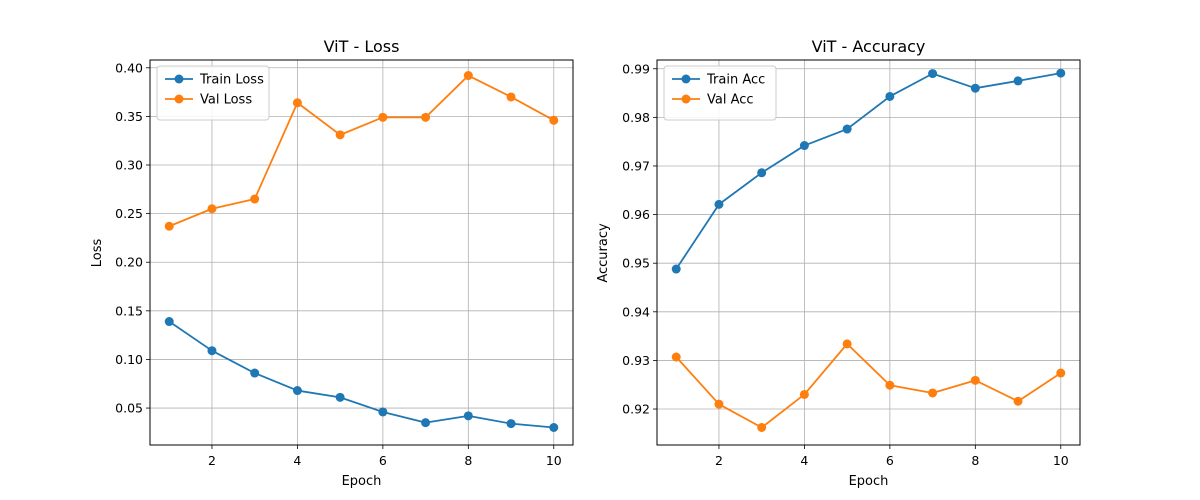 The image size is (1200, 500). Describe the element at coordinates (226, 100) in the screenshot. I see `val-loss-legend-label: Val Loss` at that location.